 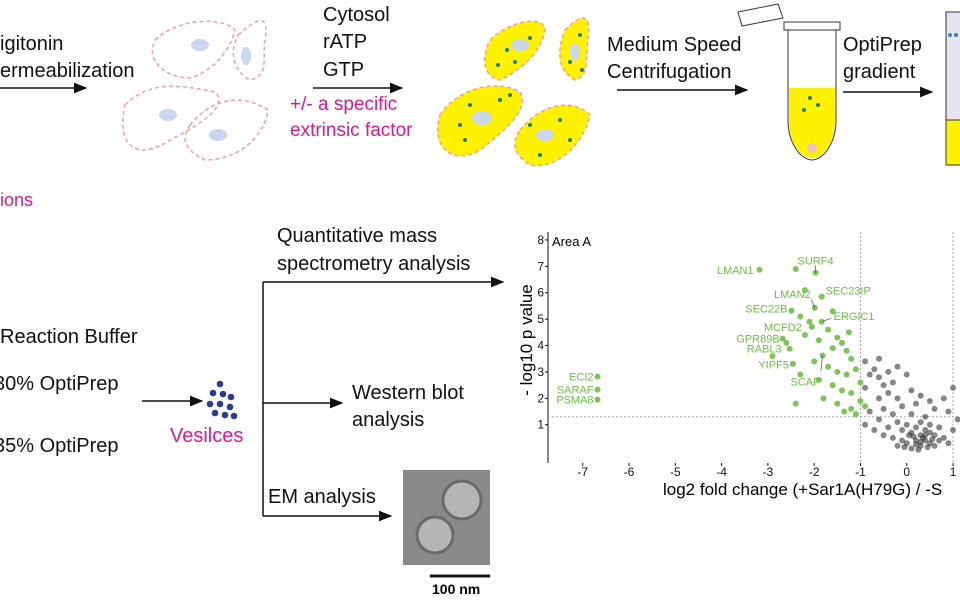 I want to click on step-text: Centrifugation, so click(x=669, y=72).